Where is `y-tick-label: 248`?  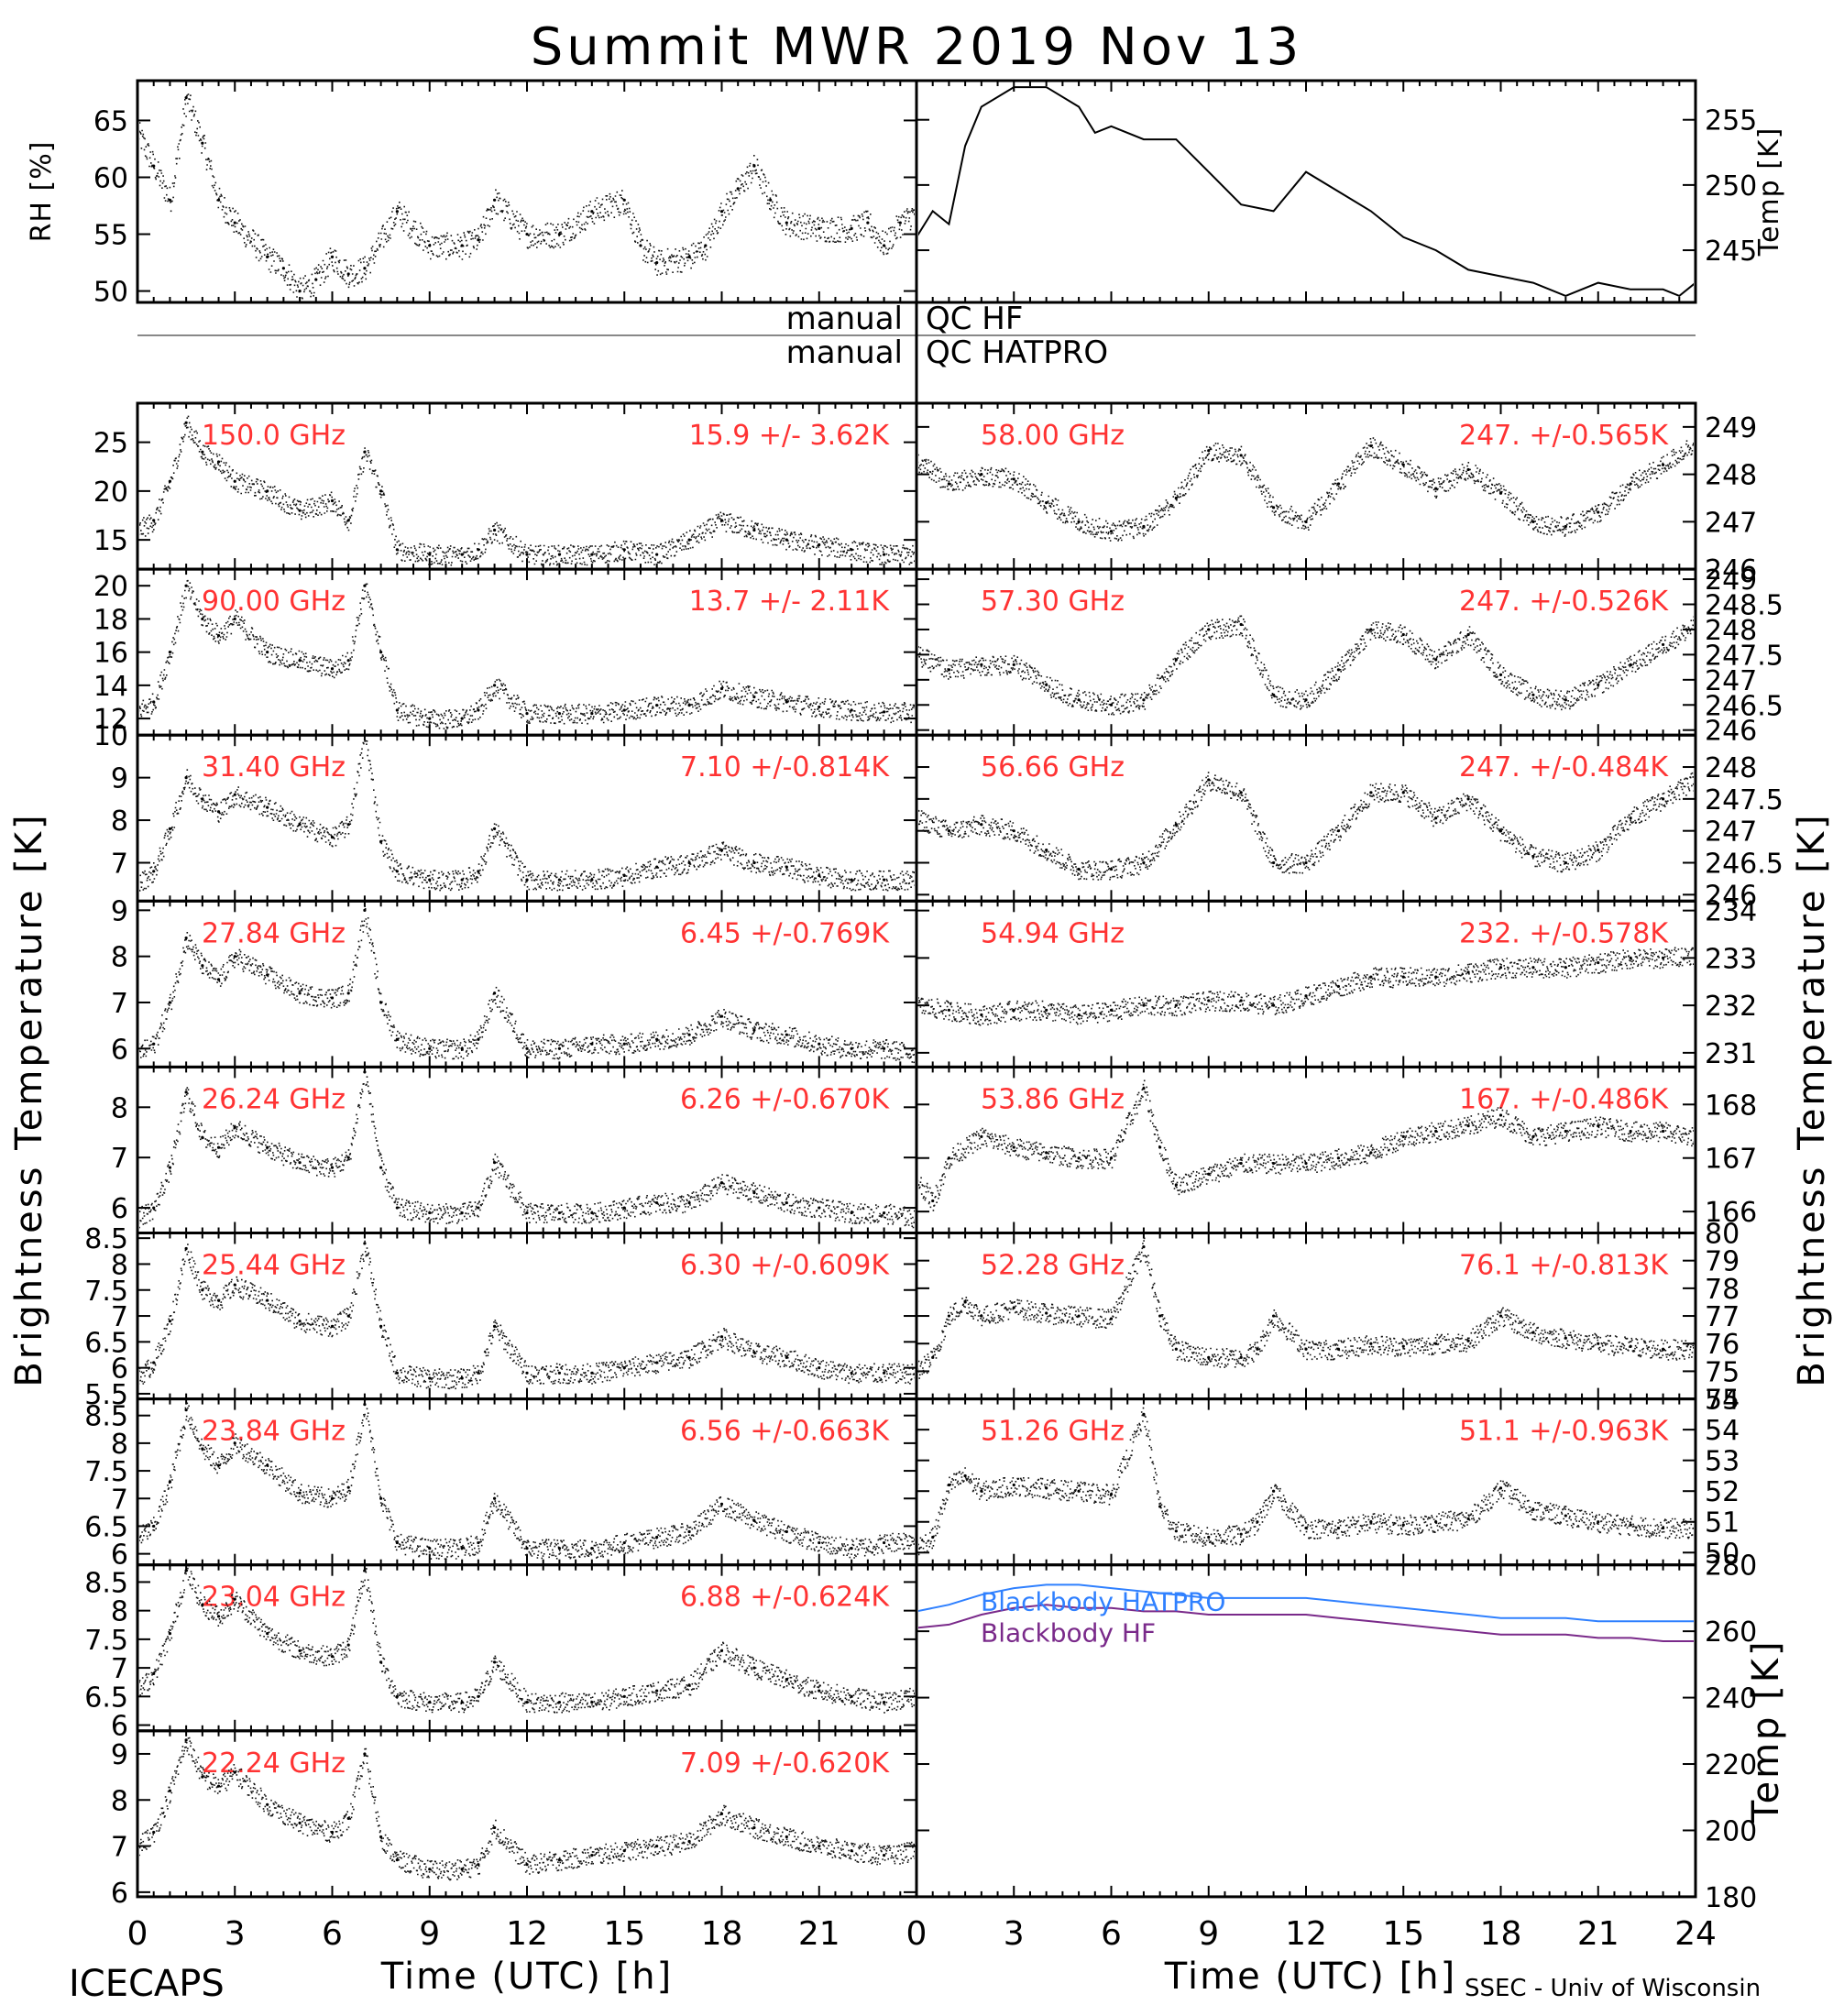
y-tick-label: 248 is located at coordinates (1731, 631).